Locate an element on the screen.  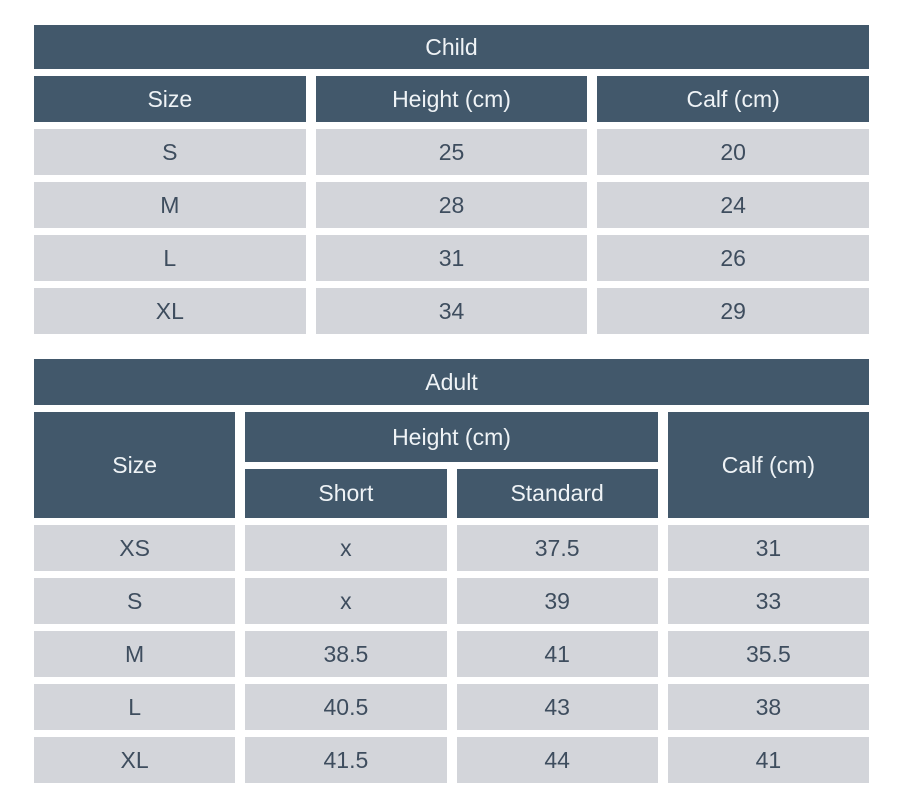
adult-row-s-size: S is located at coordinates (135, 601).